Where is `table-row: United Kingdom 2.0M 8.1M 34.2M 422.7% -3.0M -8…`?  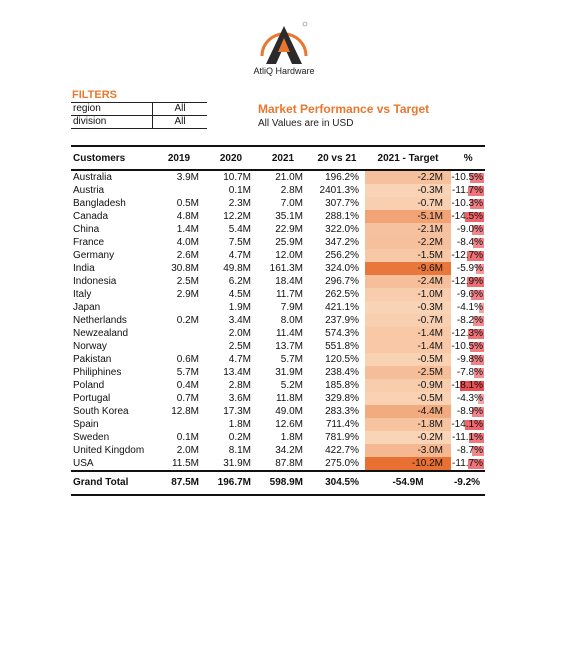
table-row: United Kingdom 2.0M 8.1M 34.2M 422.7% -3.0M -8… is located at coordinates (278, 450).